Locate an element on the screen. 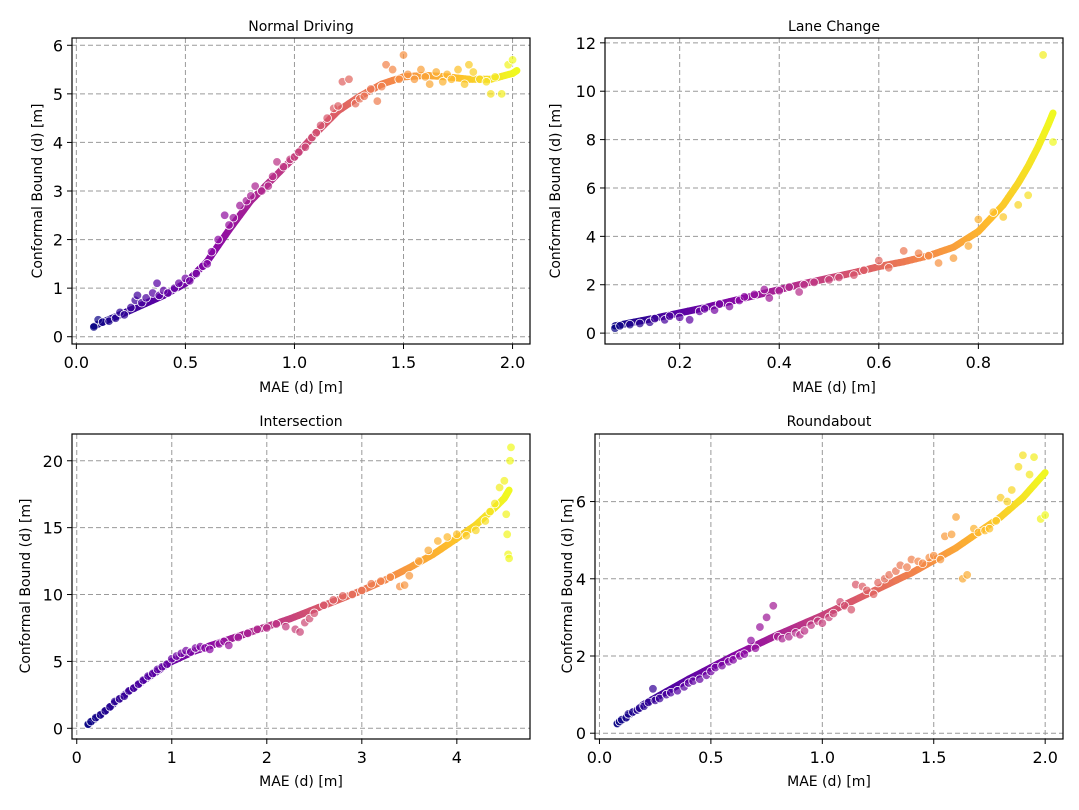 The image size is (1079, 810). x-ticks: 0.2 0.4 0.6 0.8 is located at coordinates (829, 358).